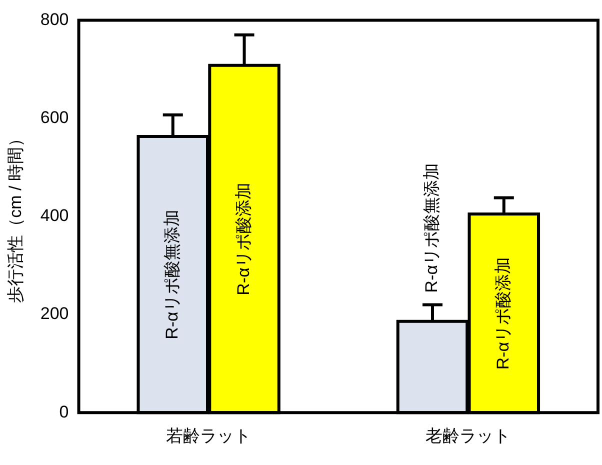 Image resolution: width=602 pixels, height=465 pixels. What do you see at coordinates (468, 436) in the screenshot?
I see `x-tick-label: 老齢ラット` at bounding box center [468, 436].